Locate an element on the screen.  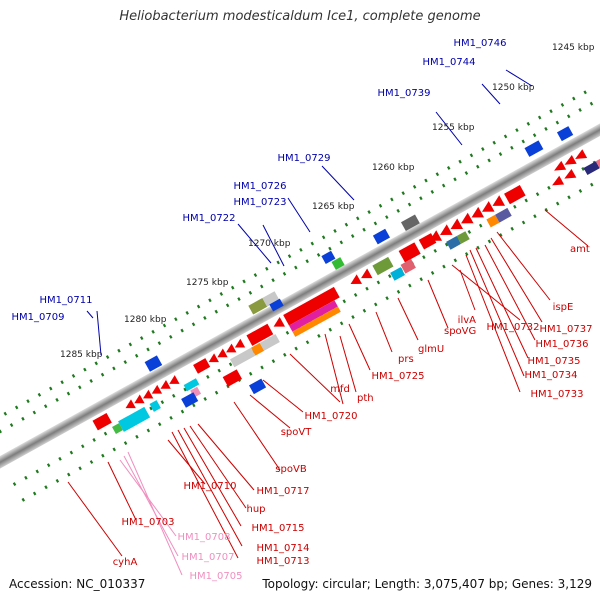
kbp-tick-label: 1255 kbp is located at coordinates (453, 128).